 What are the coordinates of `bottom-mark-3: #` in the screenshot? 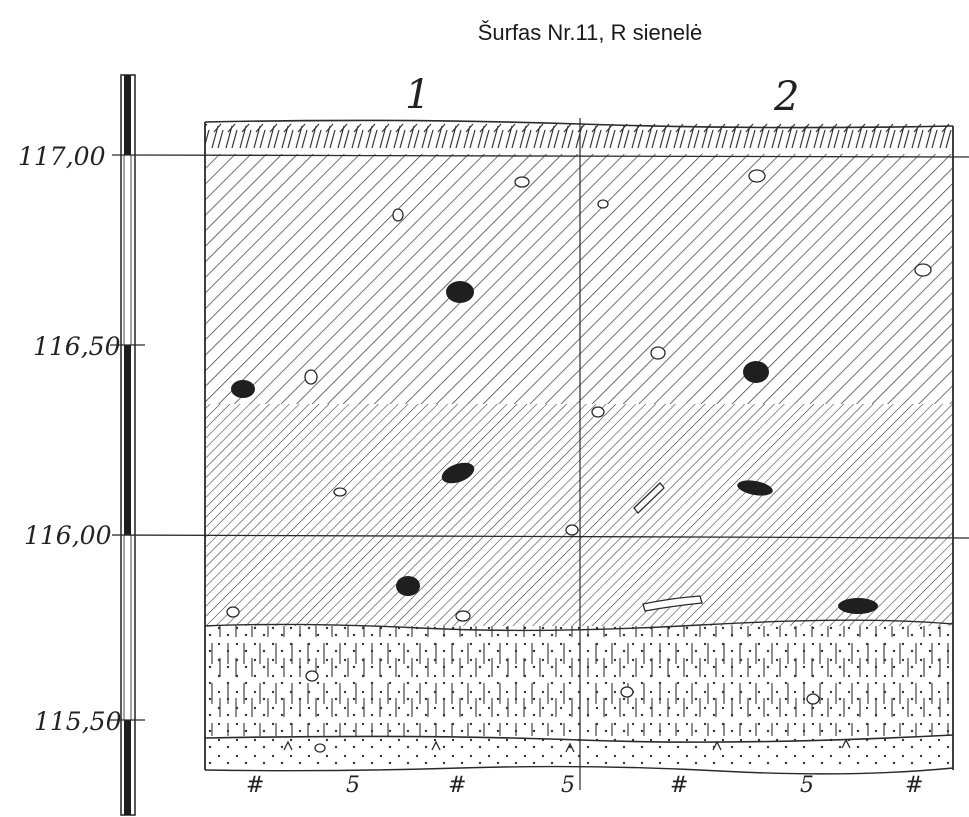 It's located at (457, 785).